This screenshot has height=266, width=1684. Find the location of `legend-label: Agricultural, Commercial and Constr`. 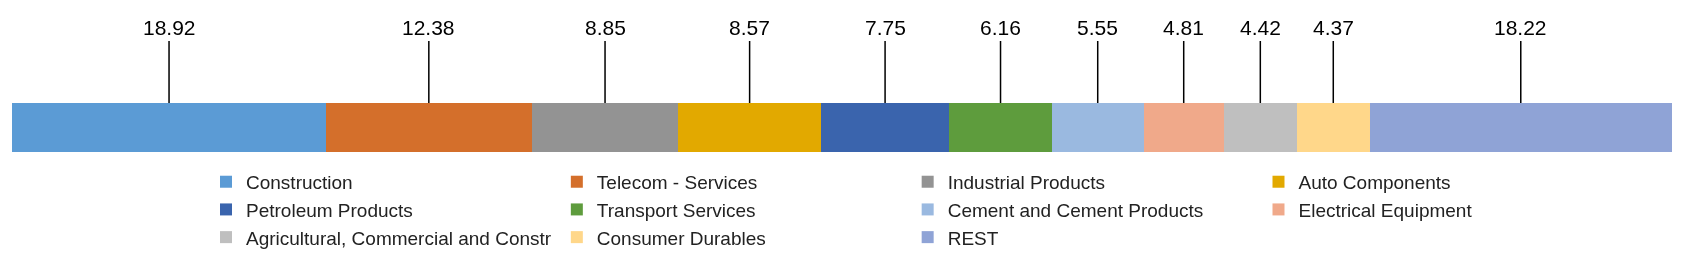

legend-label: Agricultural, Commercial and Constr is located at coordinates (399, 238).